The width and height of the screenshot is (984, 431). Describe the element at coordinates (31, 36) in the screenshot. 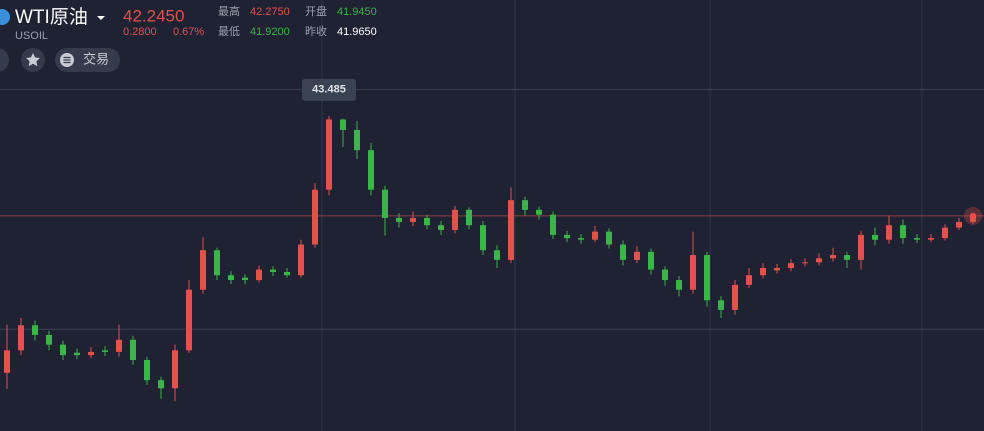

I see `symbol-code: USOIL` at that location.